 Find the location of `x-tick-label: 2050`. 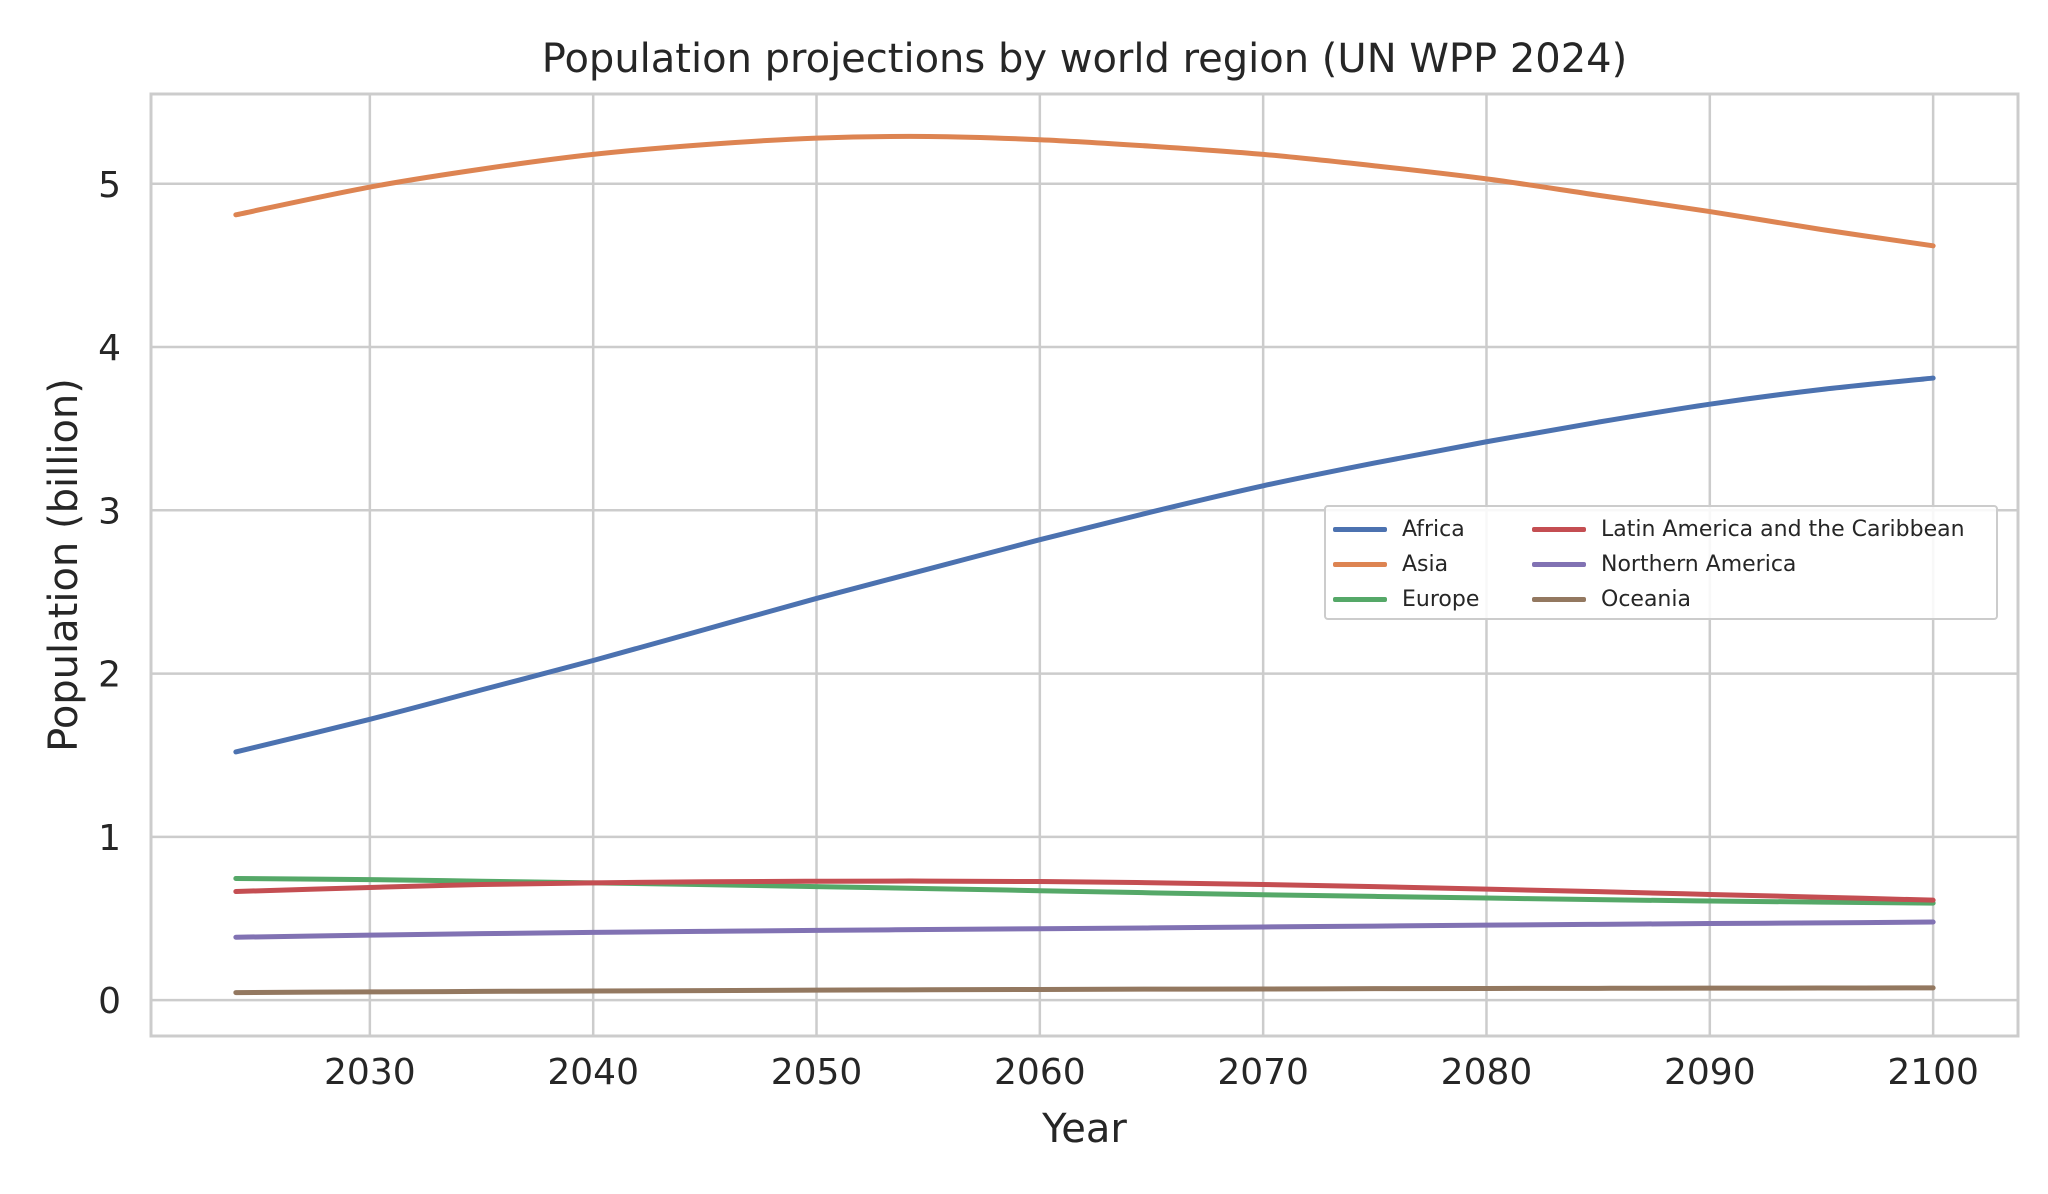

x-tick-label: 2050 is located at coordinates (817, 1072).